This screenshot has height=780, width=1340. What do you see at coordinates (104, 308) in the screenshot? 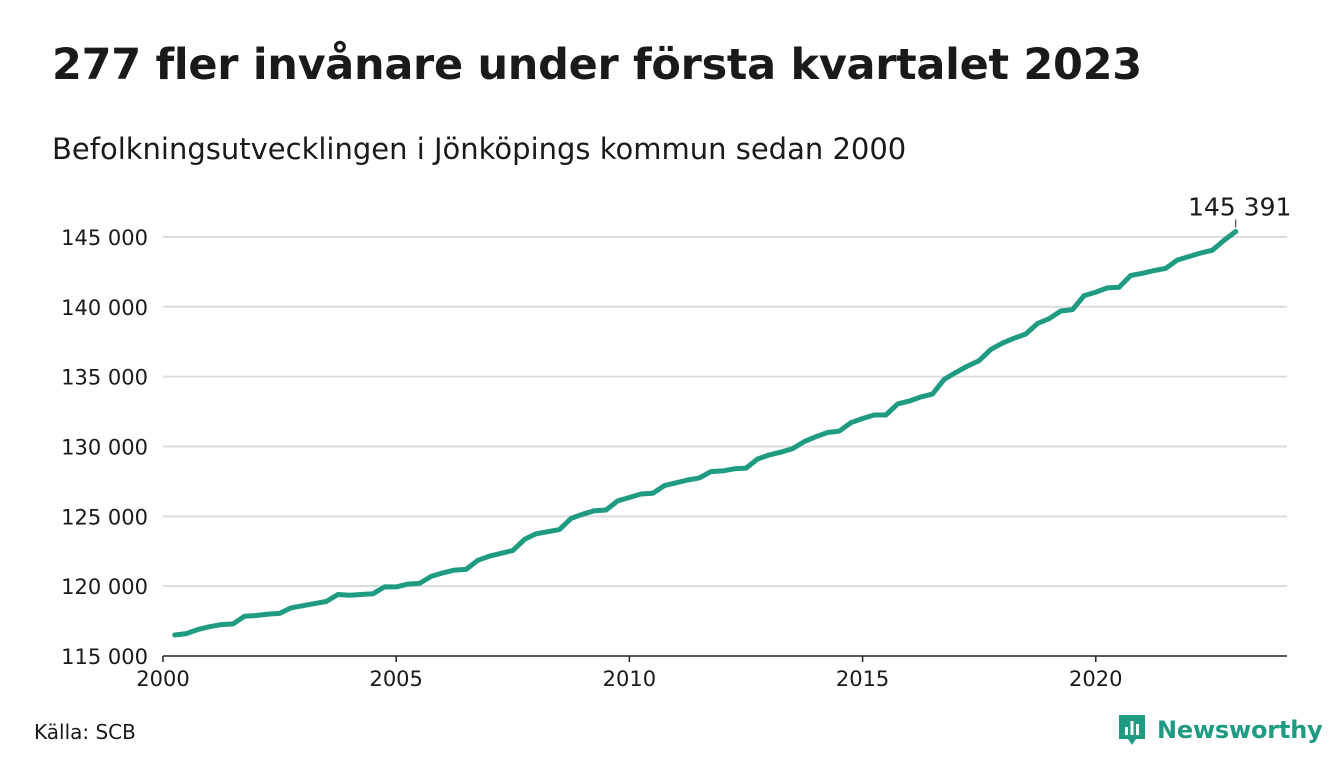
I see `y-tick-label: 140 000` at bounding box center [104, 308].